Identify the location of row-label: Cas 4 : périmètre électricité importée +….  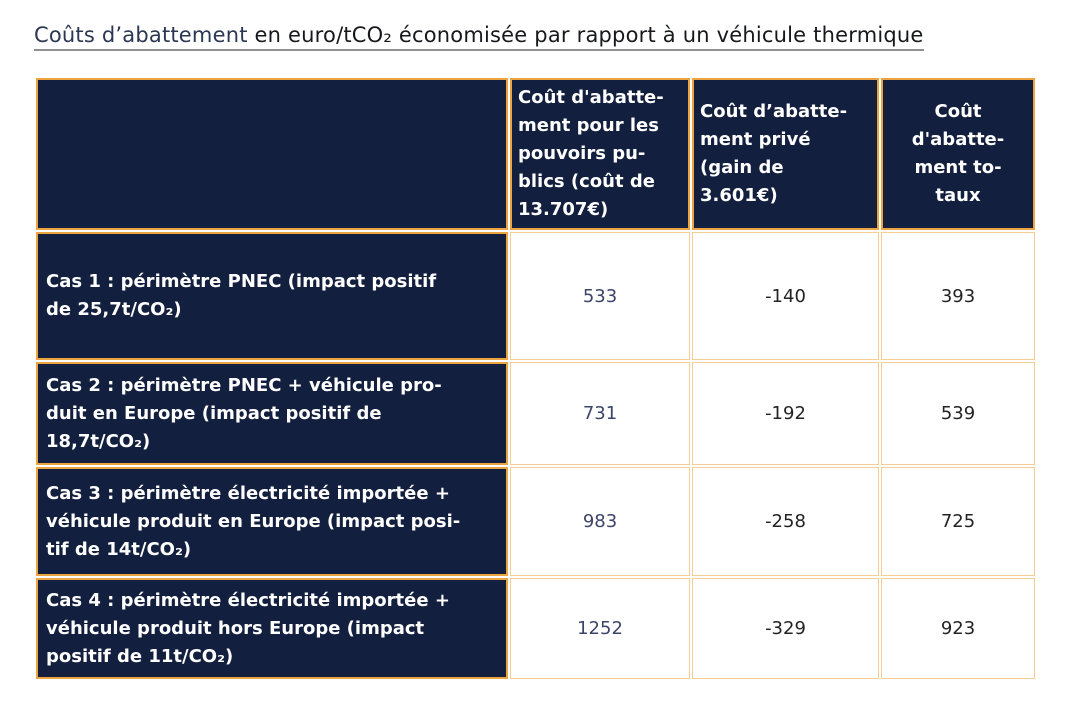
(272, 629).